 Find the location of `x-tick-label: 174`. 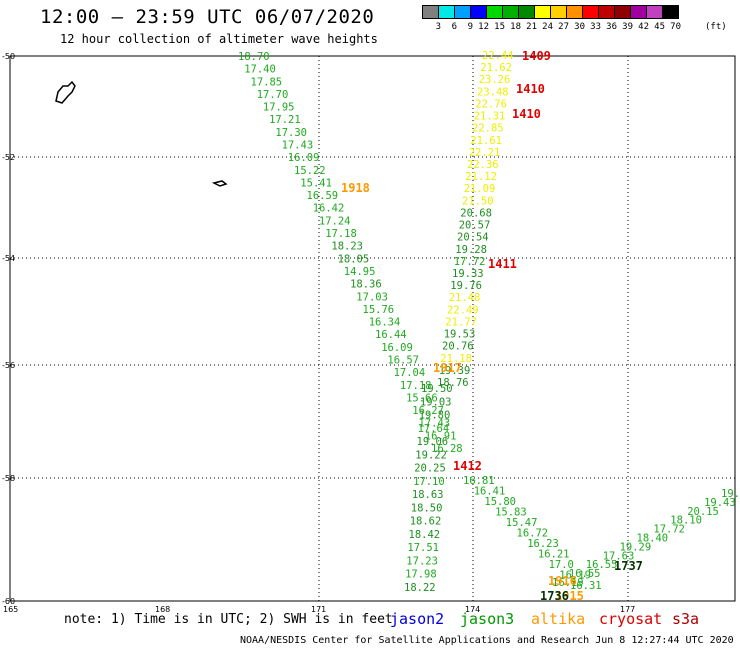

x-tick-label: 174 is located at coordinates (472, 609).